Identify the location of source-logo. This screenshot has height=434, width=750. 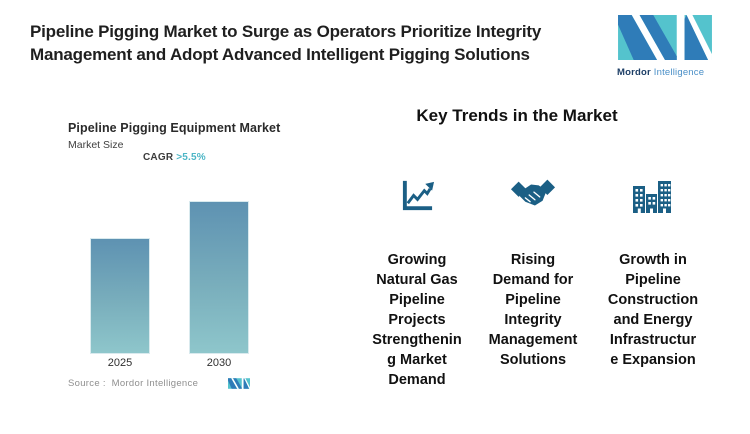
(239, 385).